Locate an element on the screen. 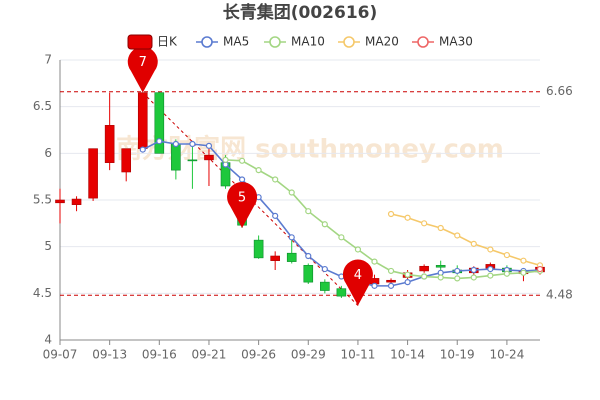 Image resolution: width=600 pixels, height=400 pixels. legend-label: MA5 is located at coordinates (236, 42).